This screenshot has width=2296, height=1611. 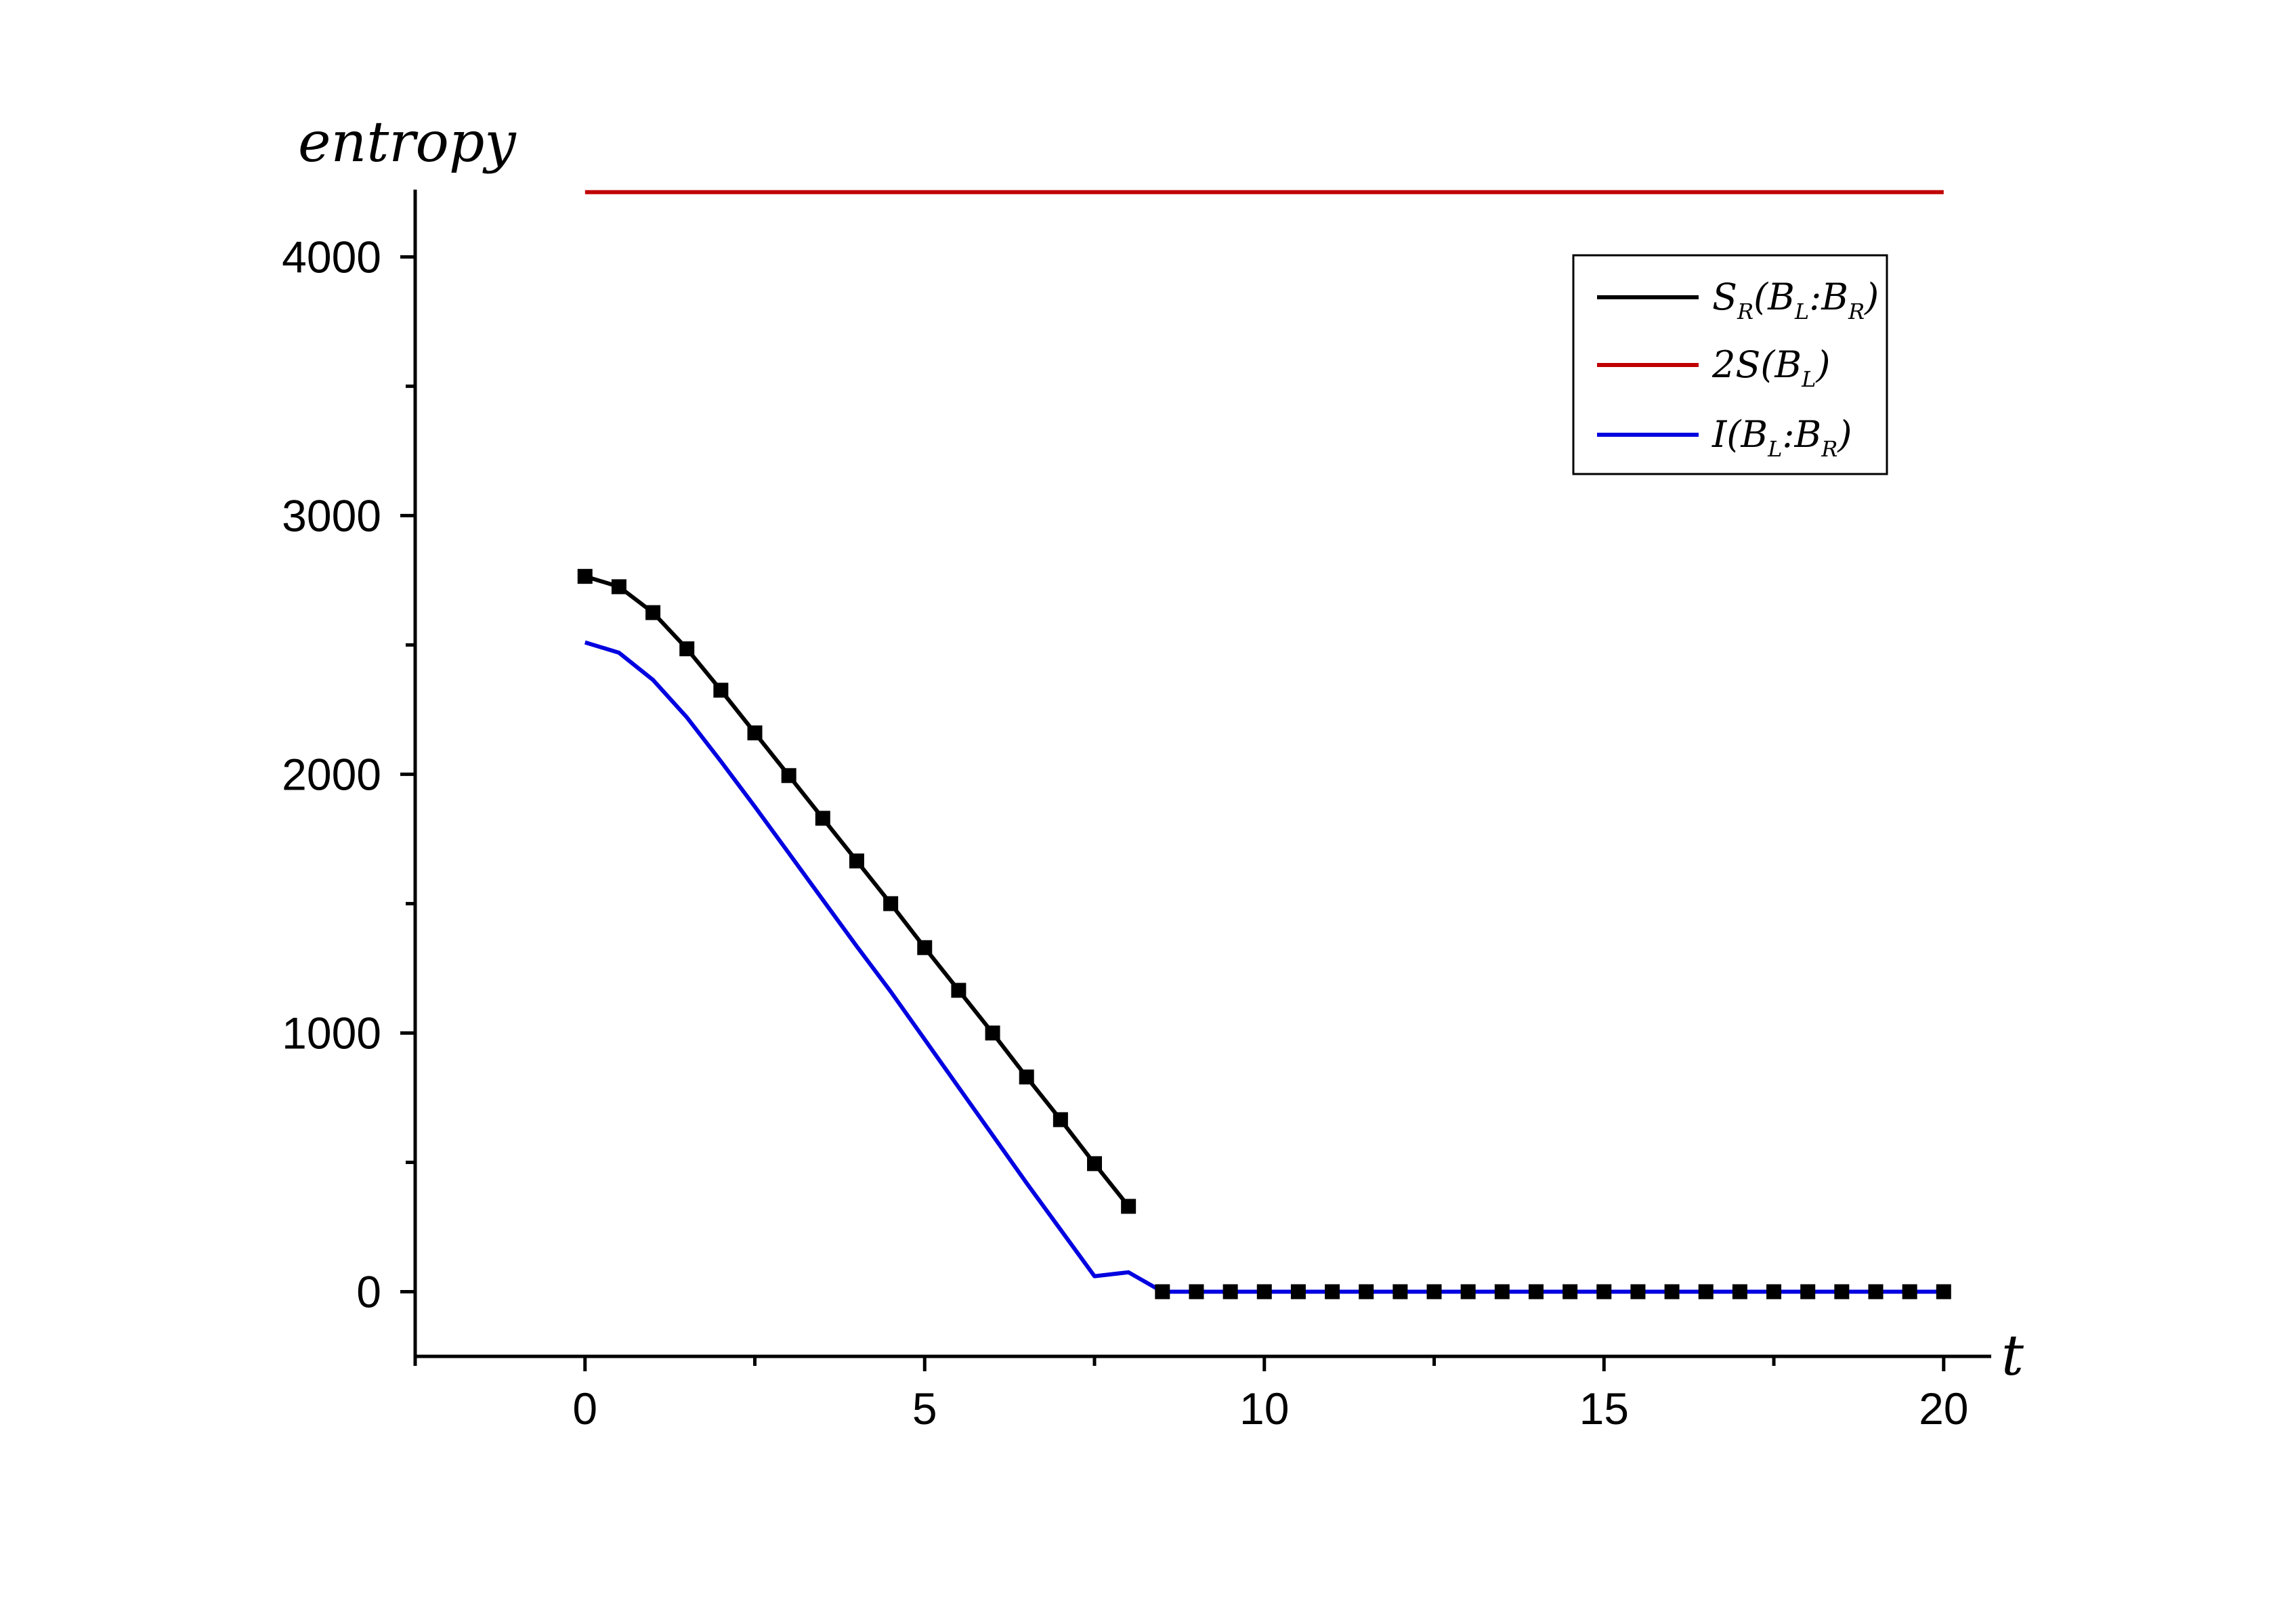 What do you see at coordinates (331, 257) in the screenshot?
I see `y-tick-label: 4000` at bounding box center [331, 257].